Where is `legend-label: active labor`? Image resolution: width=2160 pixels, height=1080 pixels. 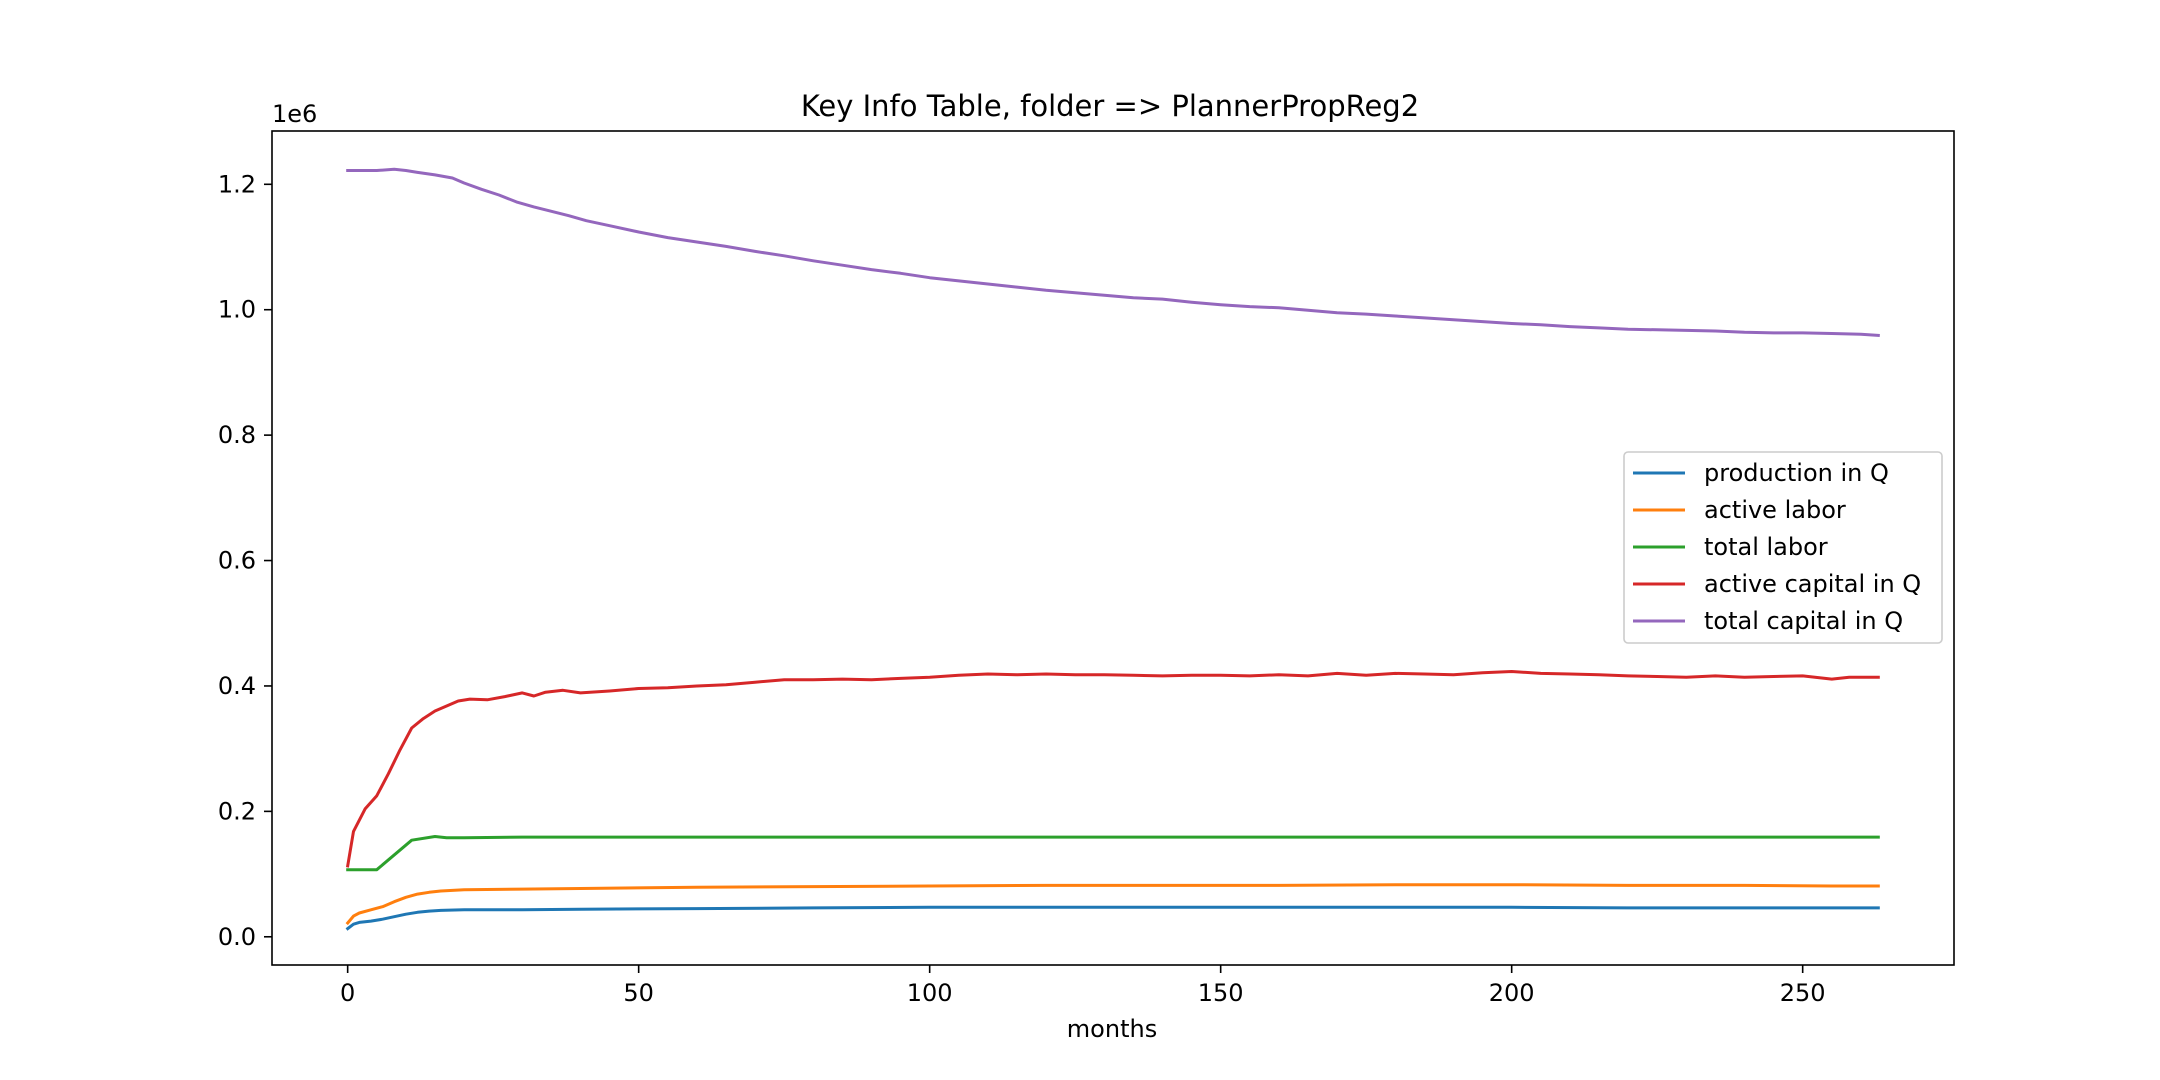 legend-label: active labor is located at coordinates (1775, 510).